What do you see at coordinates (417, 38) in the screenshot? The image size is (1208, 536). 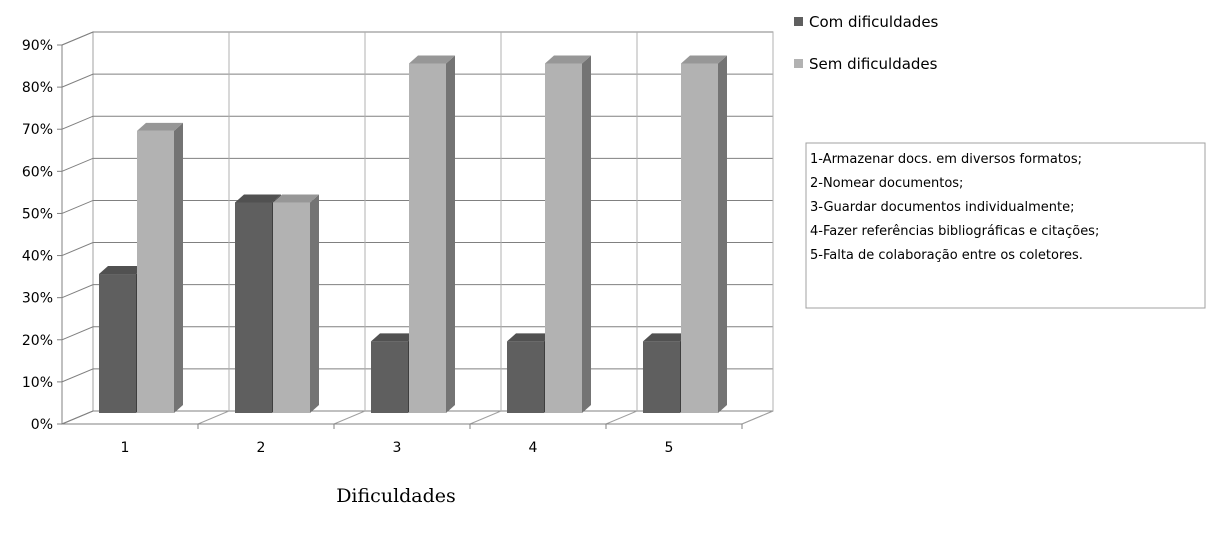 I see `gridline-h` at bounding box center [417, 38].